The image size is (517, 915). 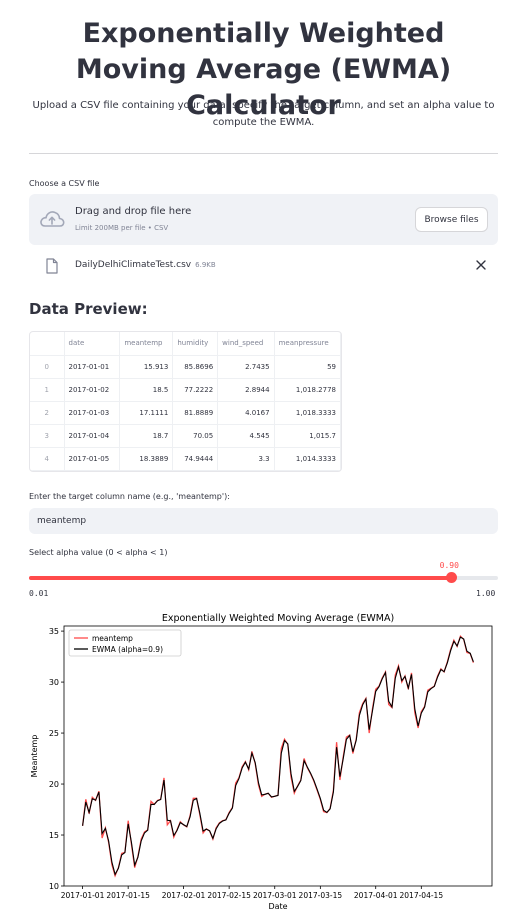 I want to click on table-cell: 81.8889, so click(x=195, y=413).